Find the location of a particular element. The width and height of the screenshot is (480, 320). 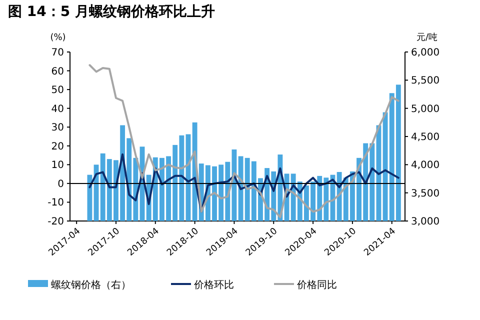

y2-tick-label: 6,000 is located at coordinates (425, 53).